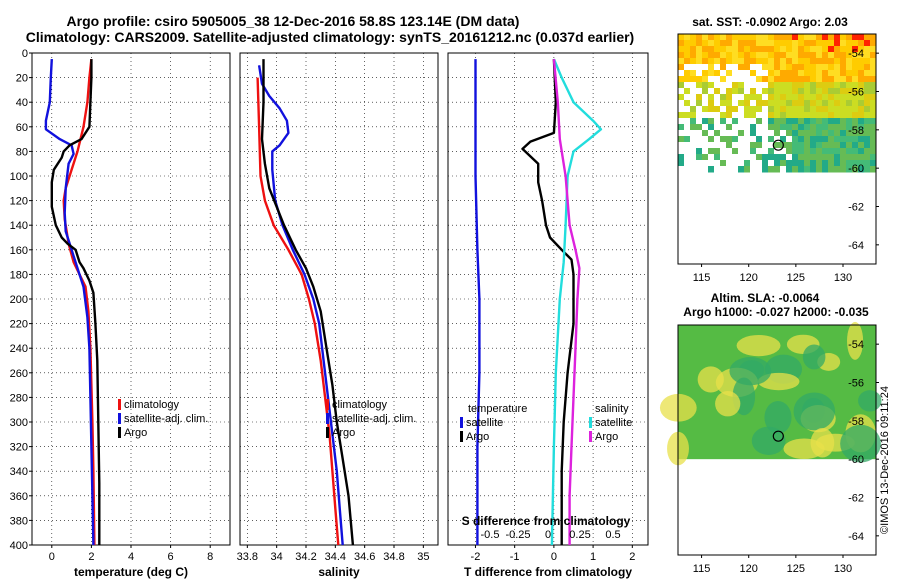 Image resolution: width=900 pixels, height=580 pixels. Describe the element at coordinates (554, 557) in the screenshot. I see `x-tick-label: 0` at that location.